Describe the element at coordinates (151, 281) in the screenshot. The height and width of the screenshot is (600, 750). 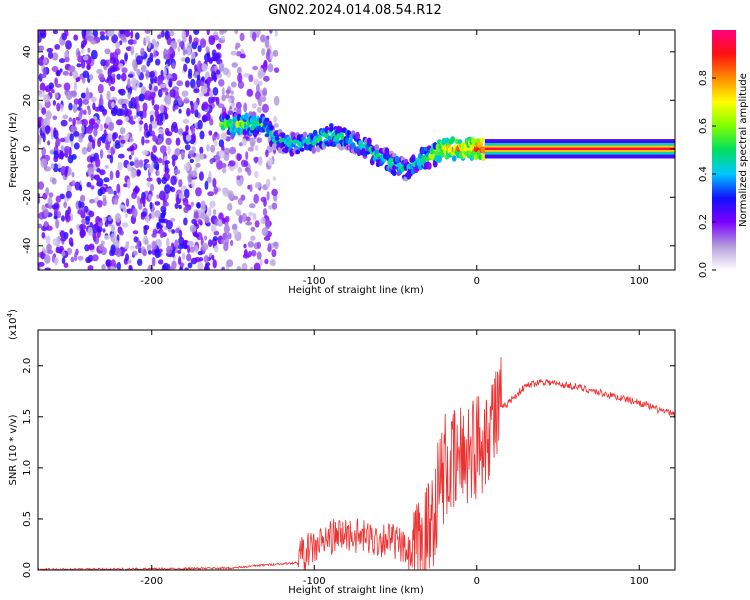
I see `x-tick-label: -200` at that location.